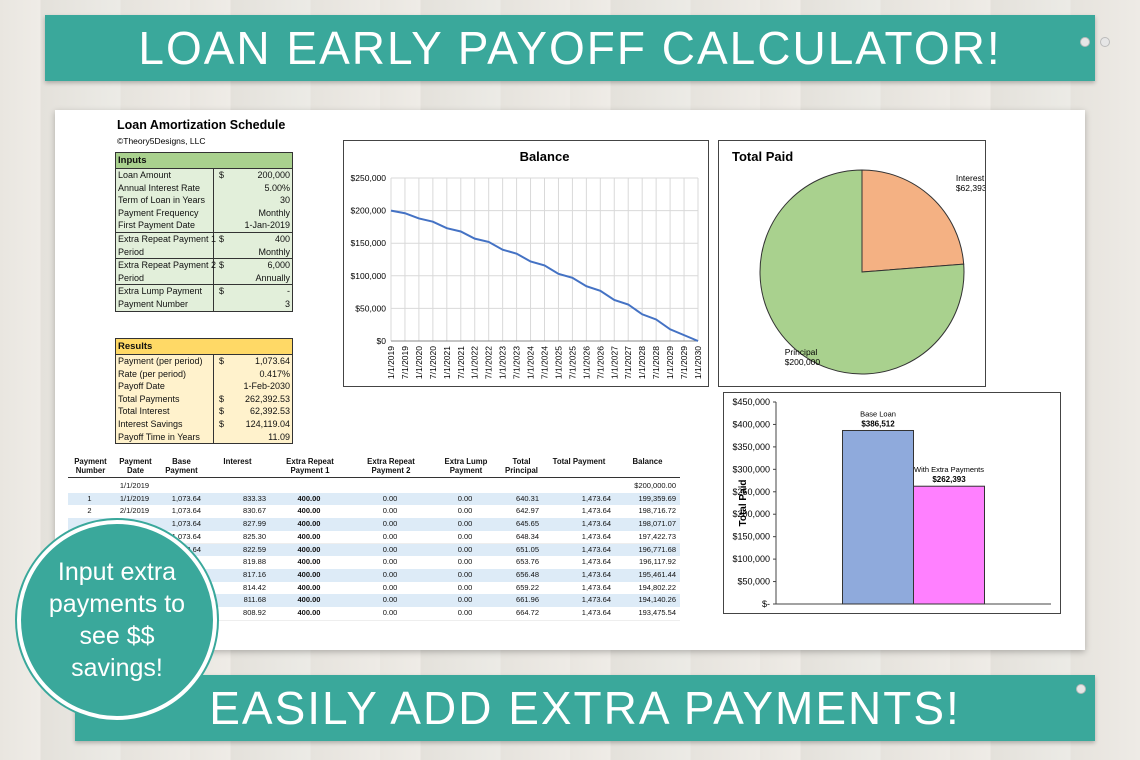 The height and width of the screenshot is (760, 1140). I want to click on cell: 1, so click(89, 498).